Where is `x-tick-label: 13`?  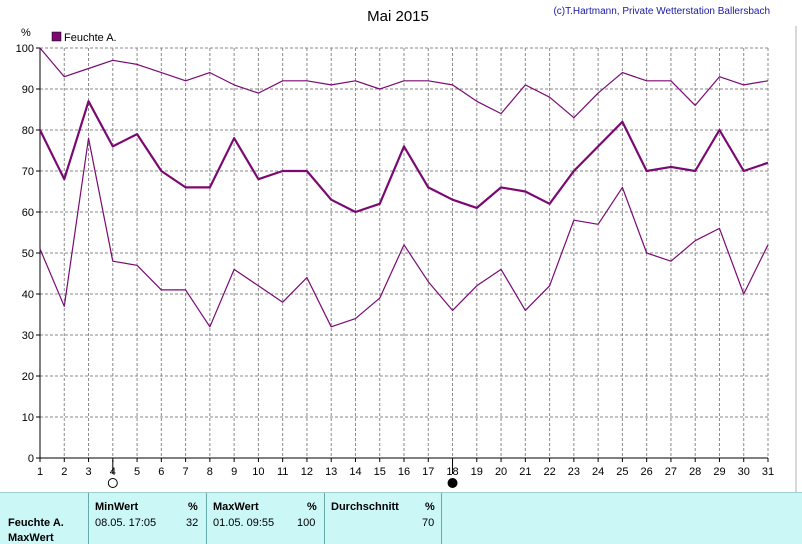 x-tick-label: 13 is located at coordinates (331, 472).